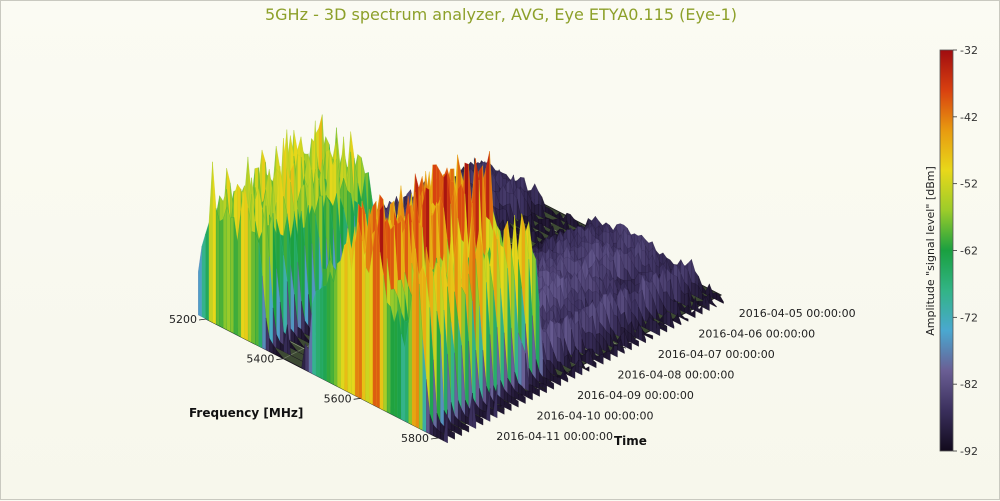 The width and height of the screenshot is (1000, 501). What do you see at coordinates (930, 251) in the screenshot?
I see `colorbar-label: Amplitude "signal level" [dBm]` at bounding box center [930, 251].